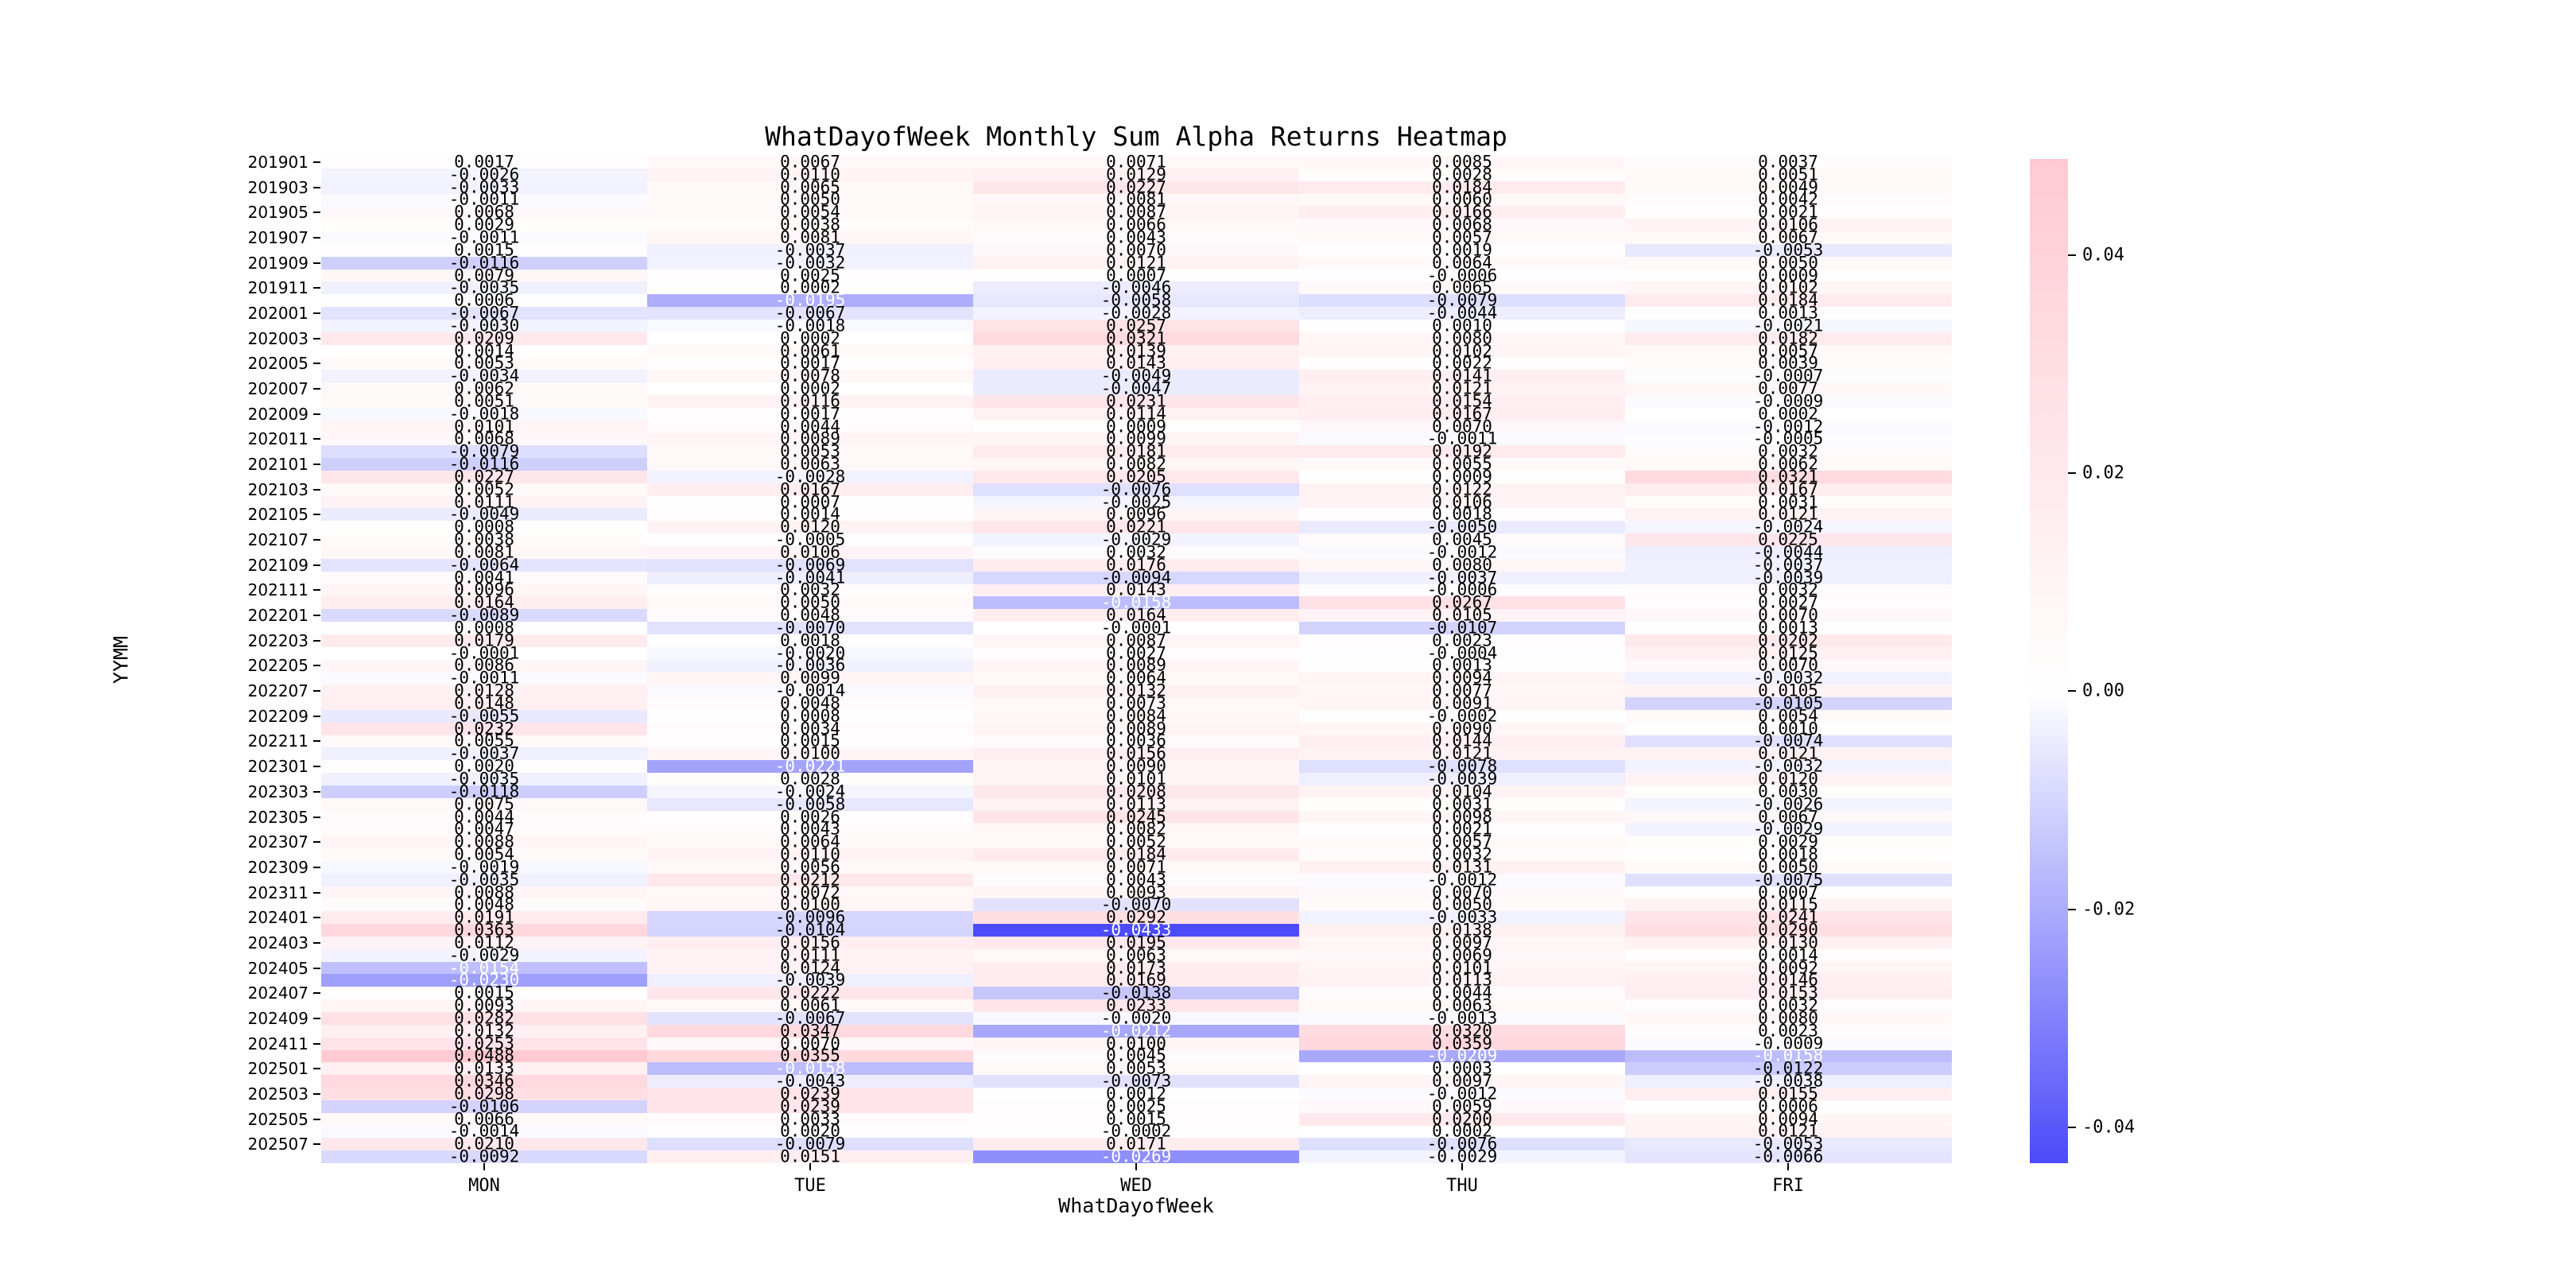 Image resolution: width=2576 pixels, height=1288 pixels. Describe the element at coordinates (277, 464) in the screenshot. I see `y-tick-label: 202101` at that location.